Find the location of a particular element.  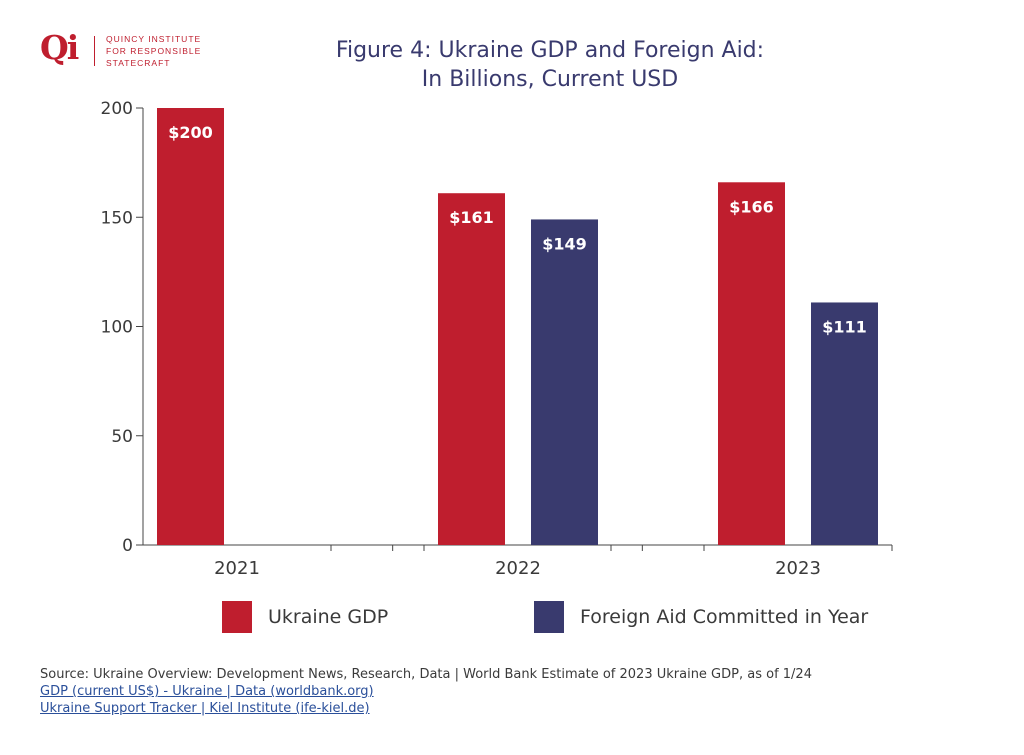

legend-item-ukraine-gdp: Ukraine GDP is located at coordinates (305, 617).